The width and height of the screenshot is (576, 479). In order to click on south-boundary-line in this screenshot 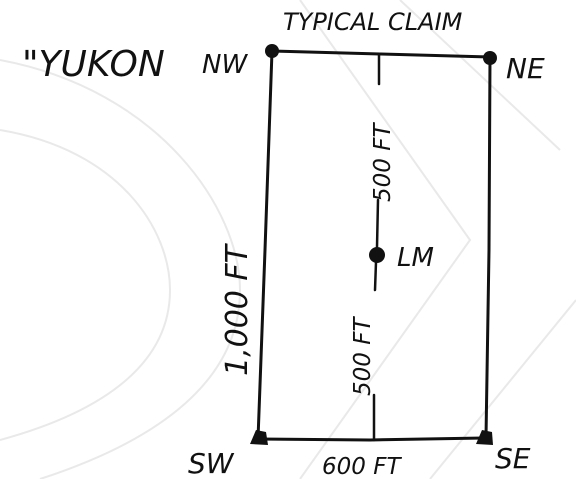, I will do `click(371, 439)`.